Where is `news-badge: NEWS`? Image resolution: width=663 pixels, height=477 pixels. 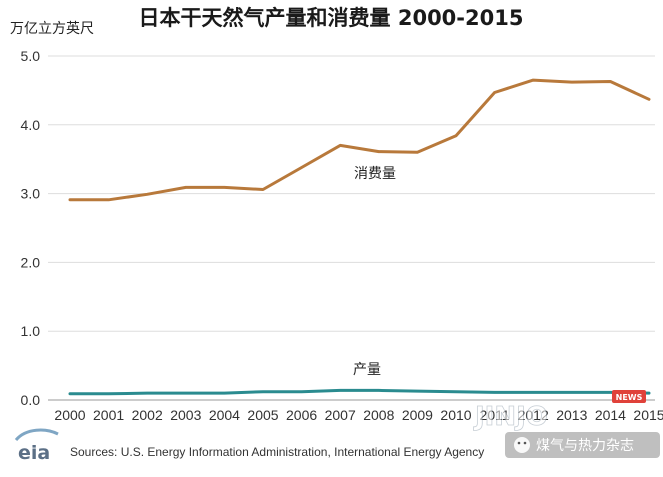
news-badge: NEWS is located at coordinates (629, 396).